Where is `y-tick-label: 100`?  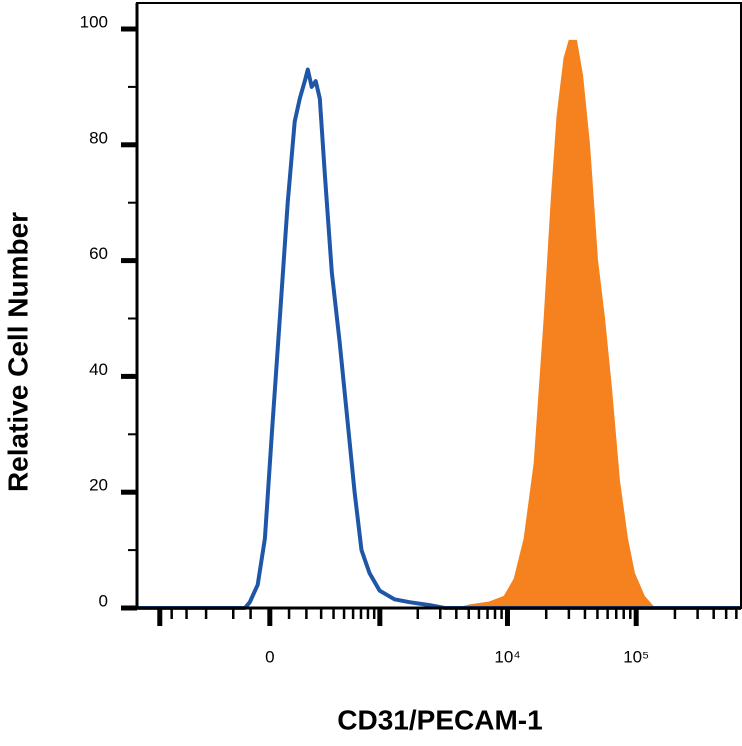
y-tick-label: 100 is located at coordinates (94, 21).